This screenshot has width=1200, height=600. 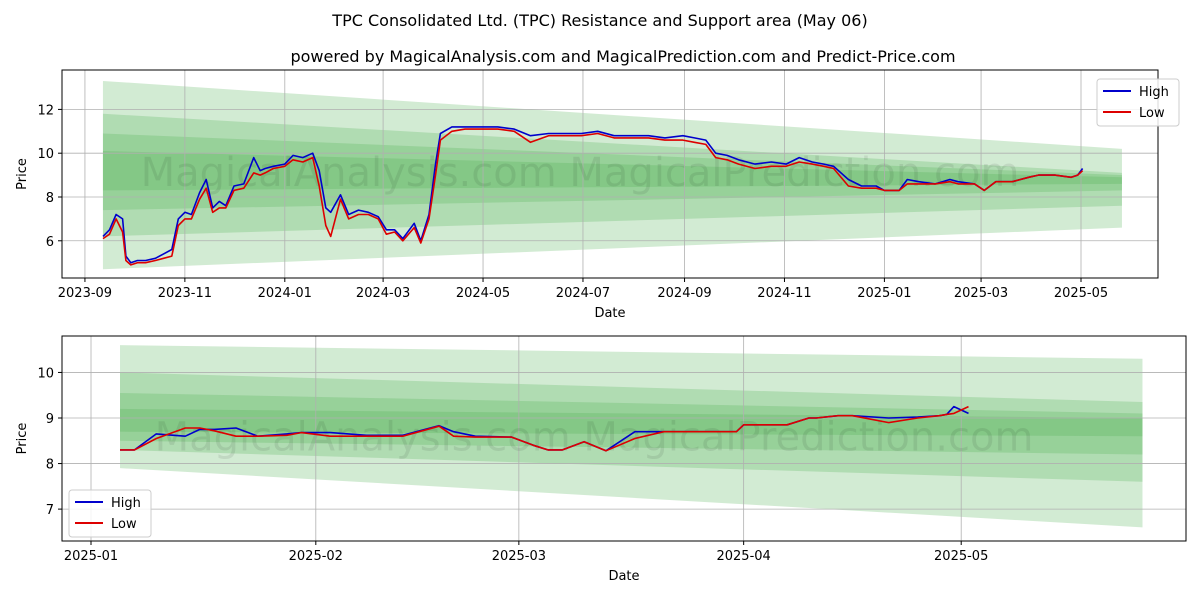 I want to click on x-tick-label: 2024-03, so click(x=383, y=293).